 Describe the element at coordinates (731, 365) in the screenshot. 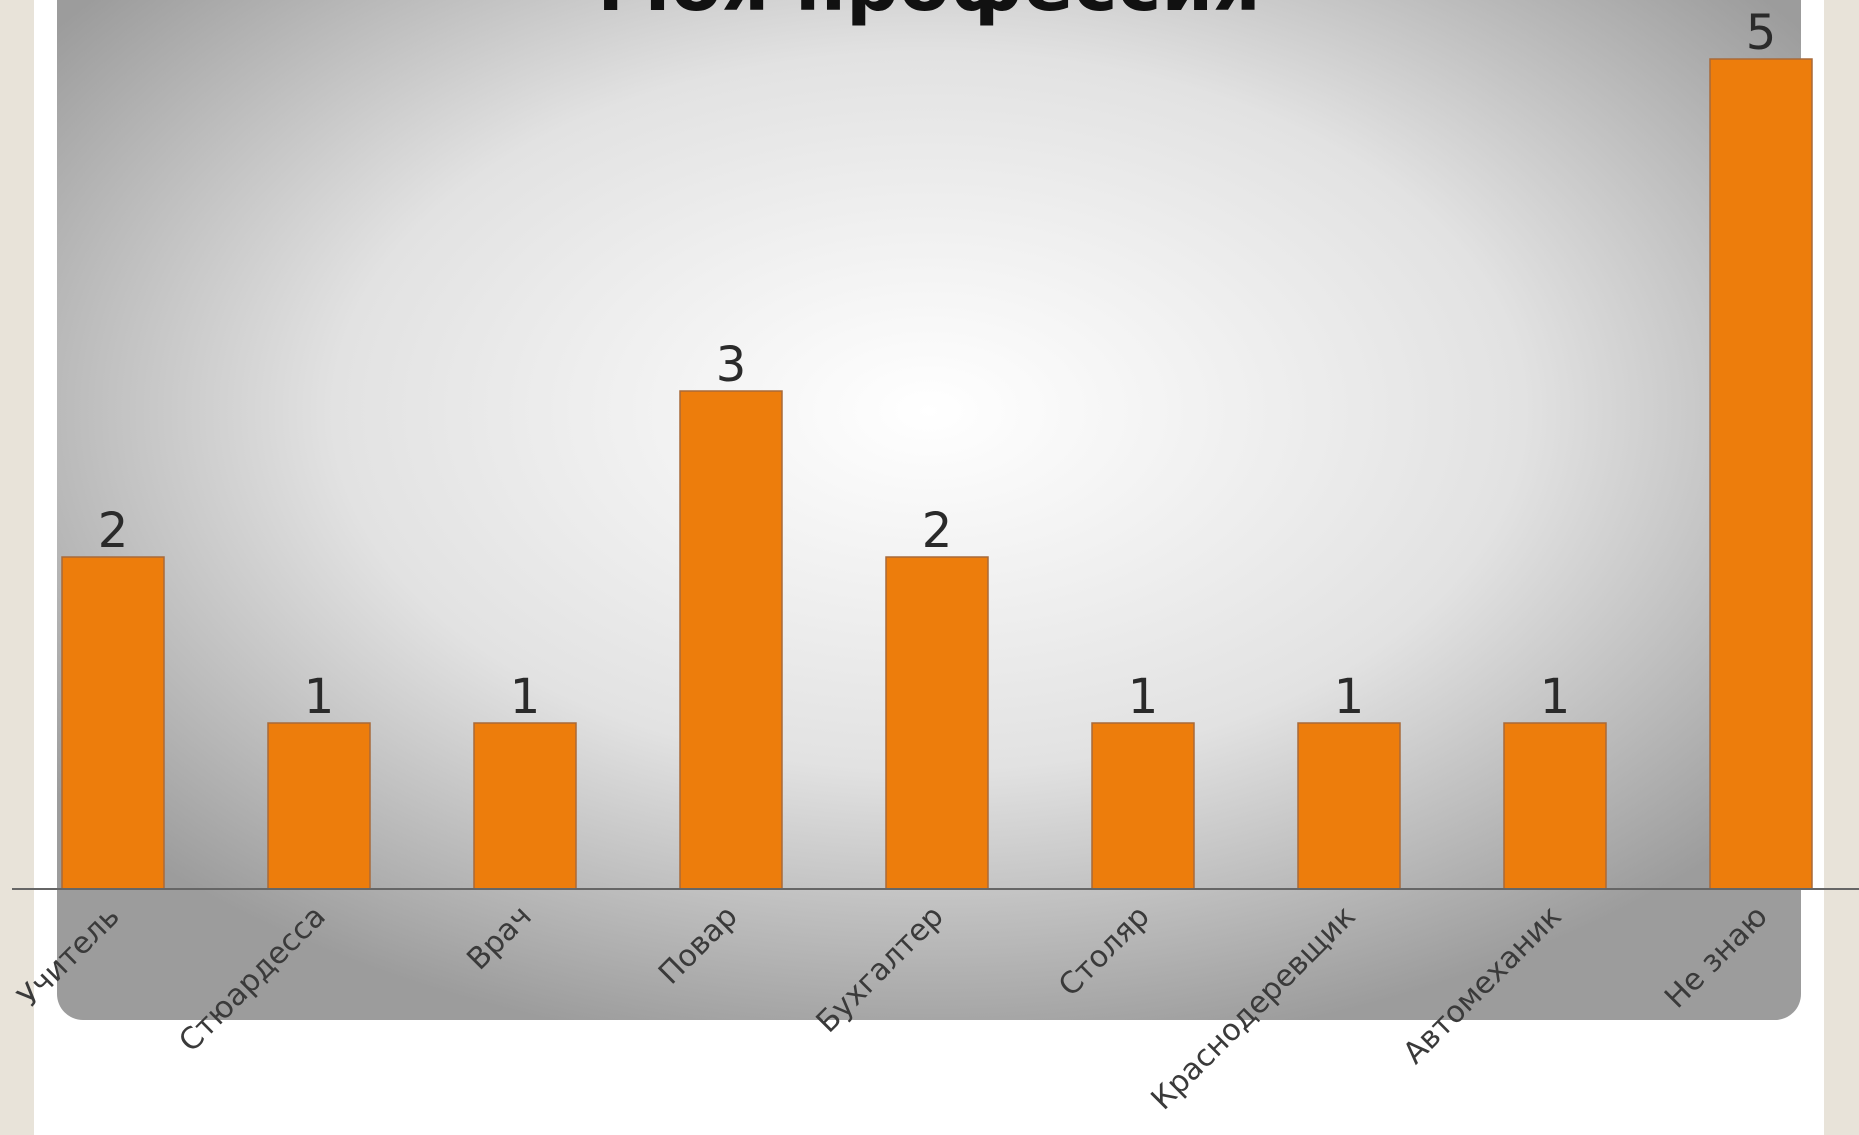

I see `data-label-4: 3` at that location.